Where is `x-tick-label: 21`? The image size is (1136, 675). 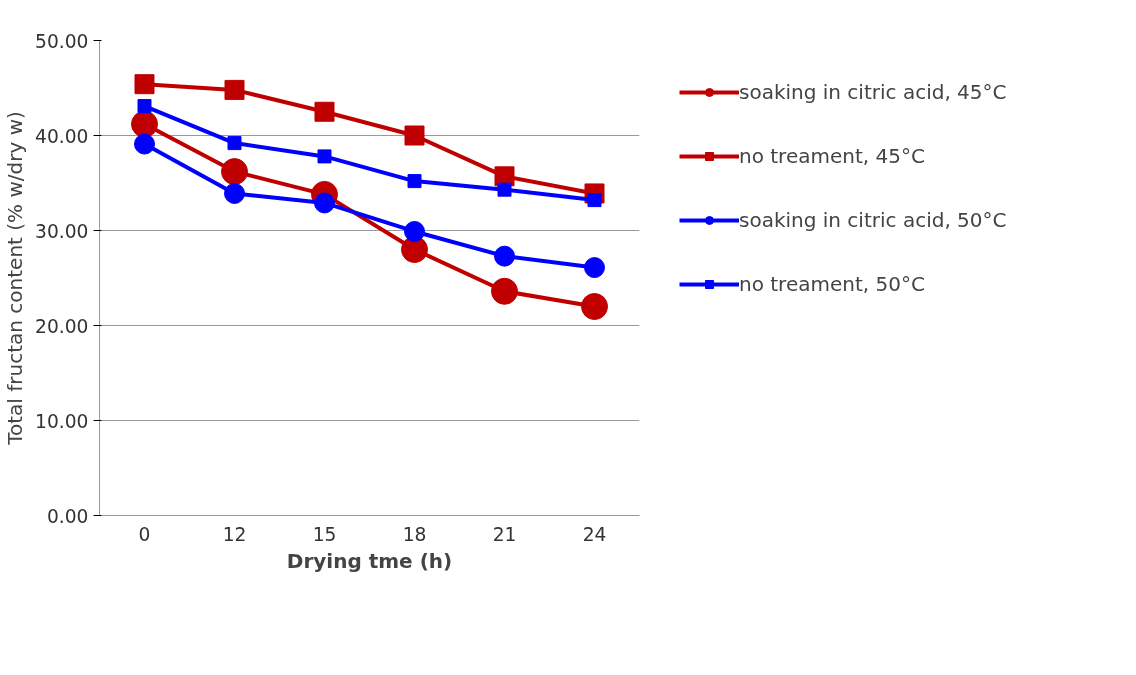 x-tick-label: 21 is located at coordinates (504, 534).